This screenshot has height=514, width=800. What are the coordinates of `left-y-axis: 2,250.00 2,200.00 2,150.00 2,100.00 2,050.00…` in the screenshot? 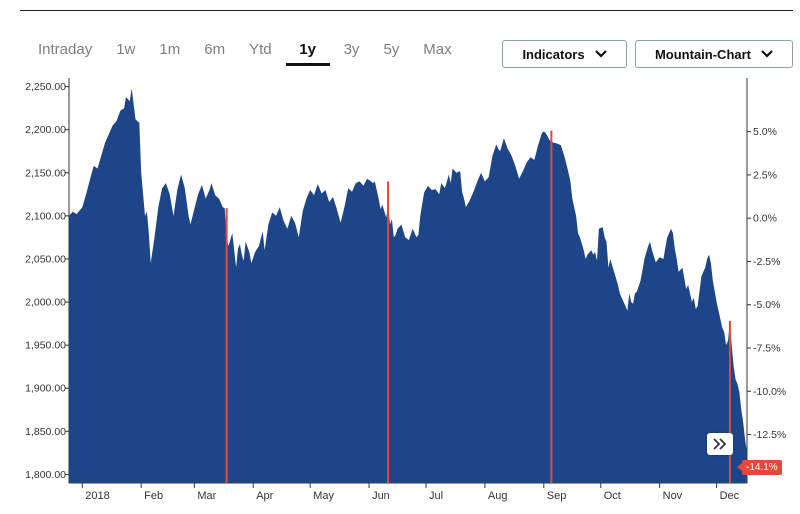 It's located at (47, 281).